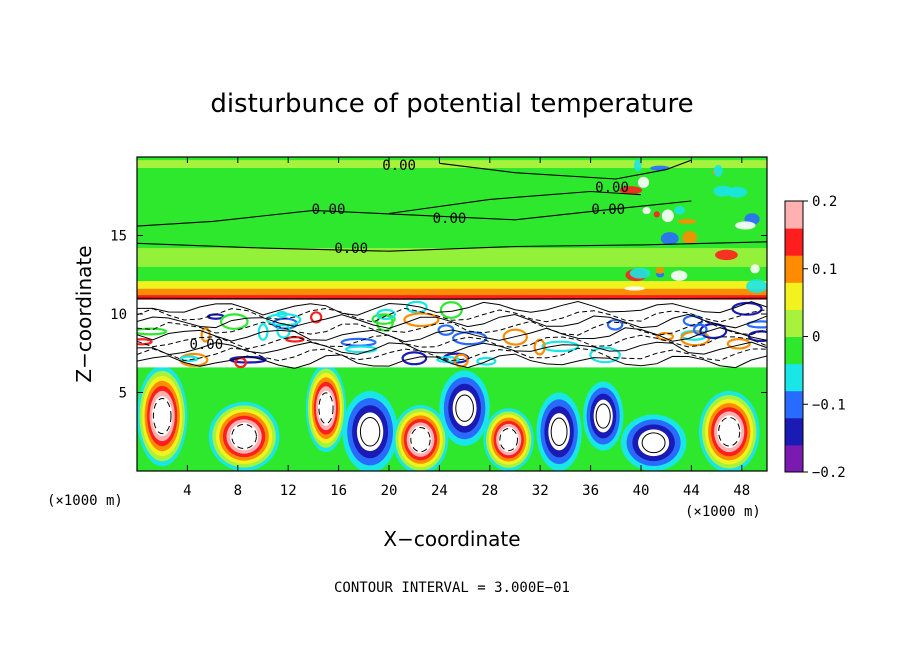 The height and width of the screenshot is (654, 904). What do you see at coordinates (451, 539) in the screenshot?
I see `x-axis-label: X−coordinate` at bounding box center [451, 539].